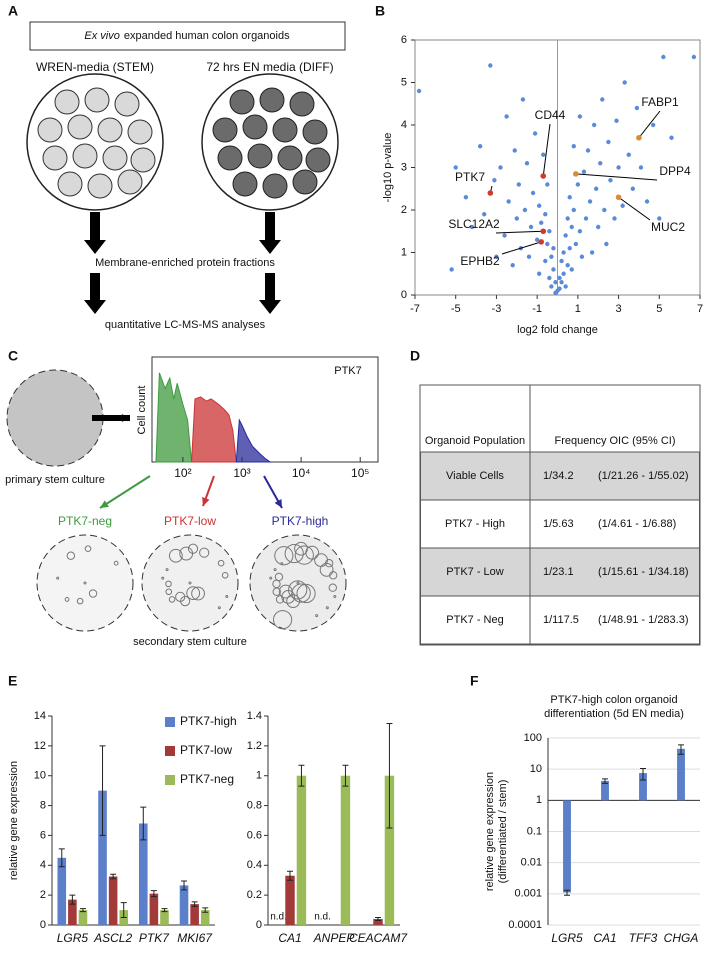 The height and width of the screenshot is (977, 710). Describe the element at coordinates (404, 167) in the screenshot. I see `y-tick-label: 3` at that location.